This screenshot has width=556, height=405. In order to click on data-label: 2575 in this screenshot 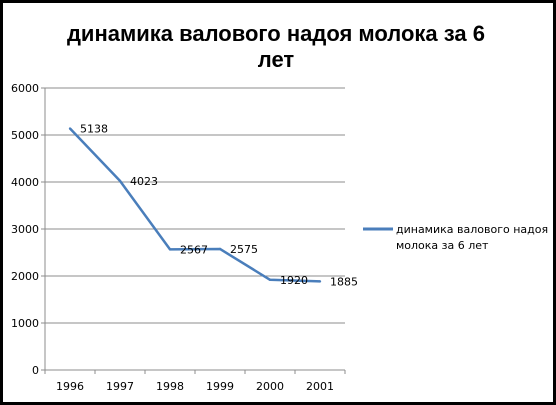, I will do `click(244, 249)`.